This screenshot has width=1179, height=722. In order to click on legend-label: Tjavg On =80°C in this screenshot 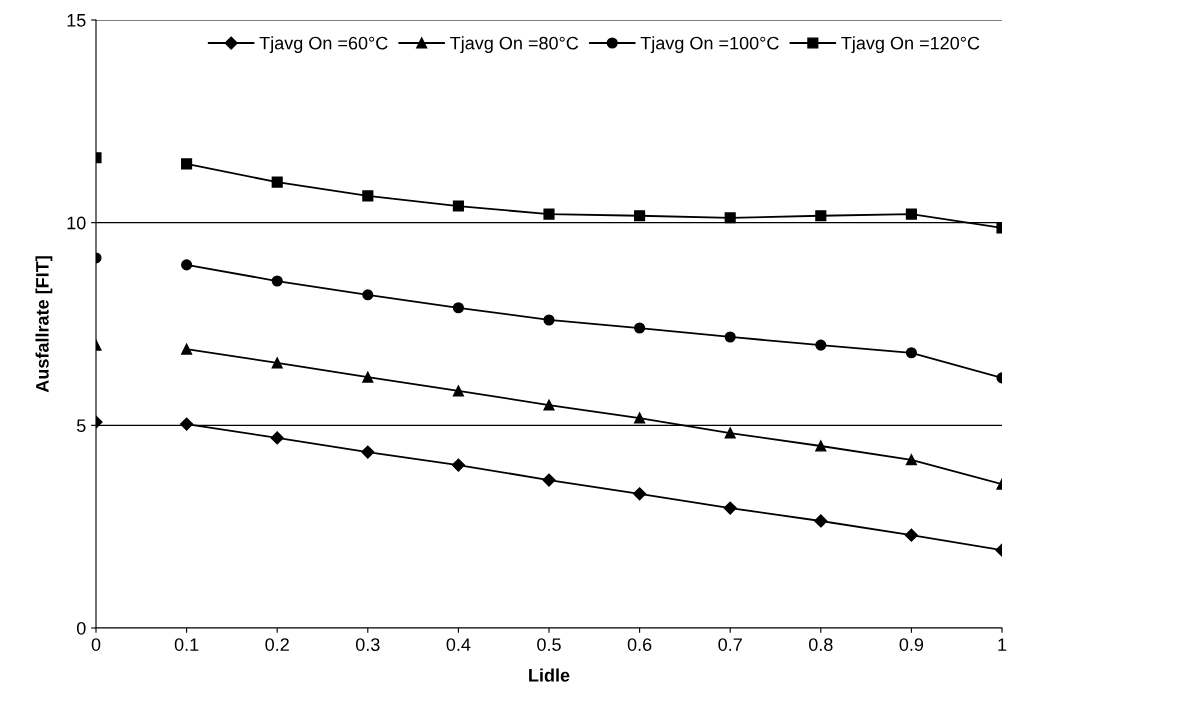, I will do `click(514, 45)`.